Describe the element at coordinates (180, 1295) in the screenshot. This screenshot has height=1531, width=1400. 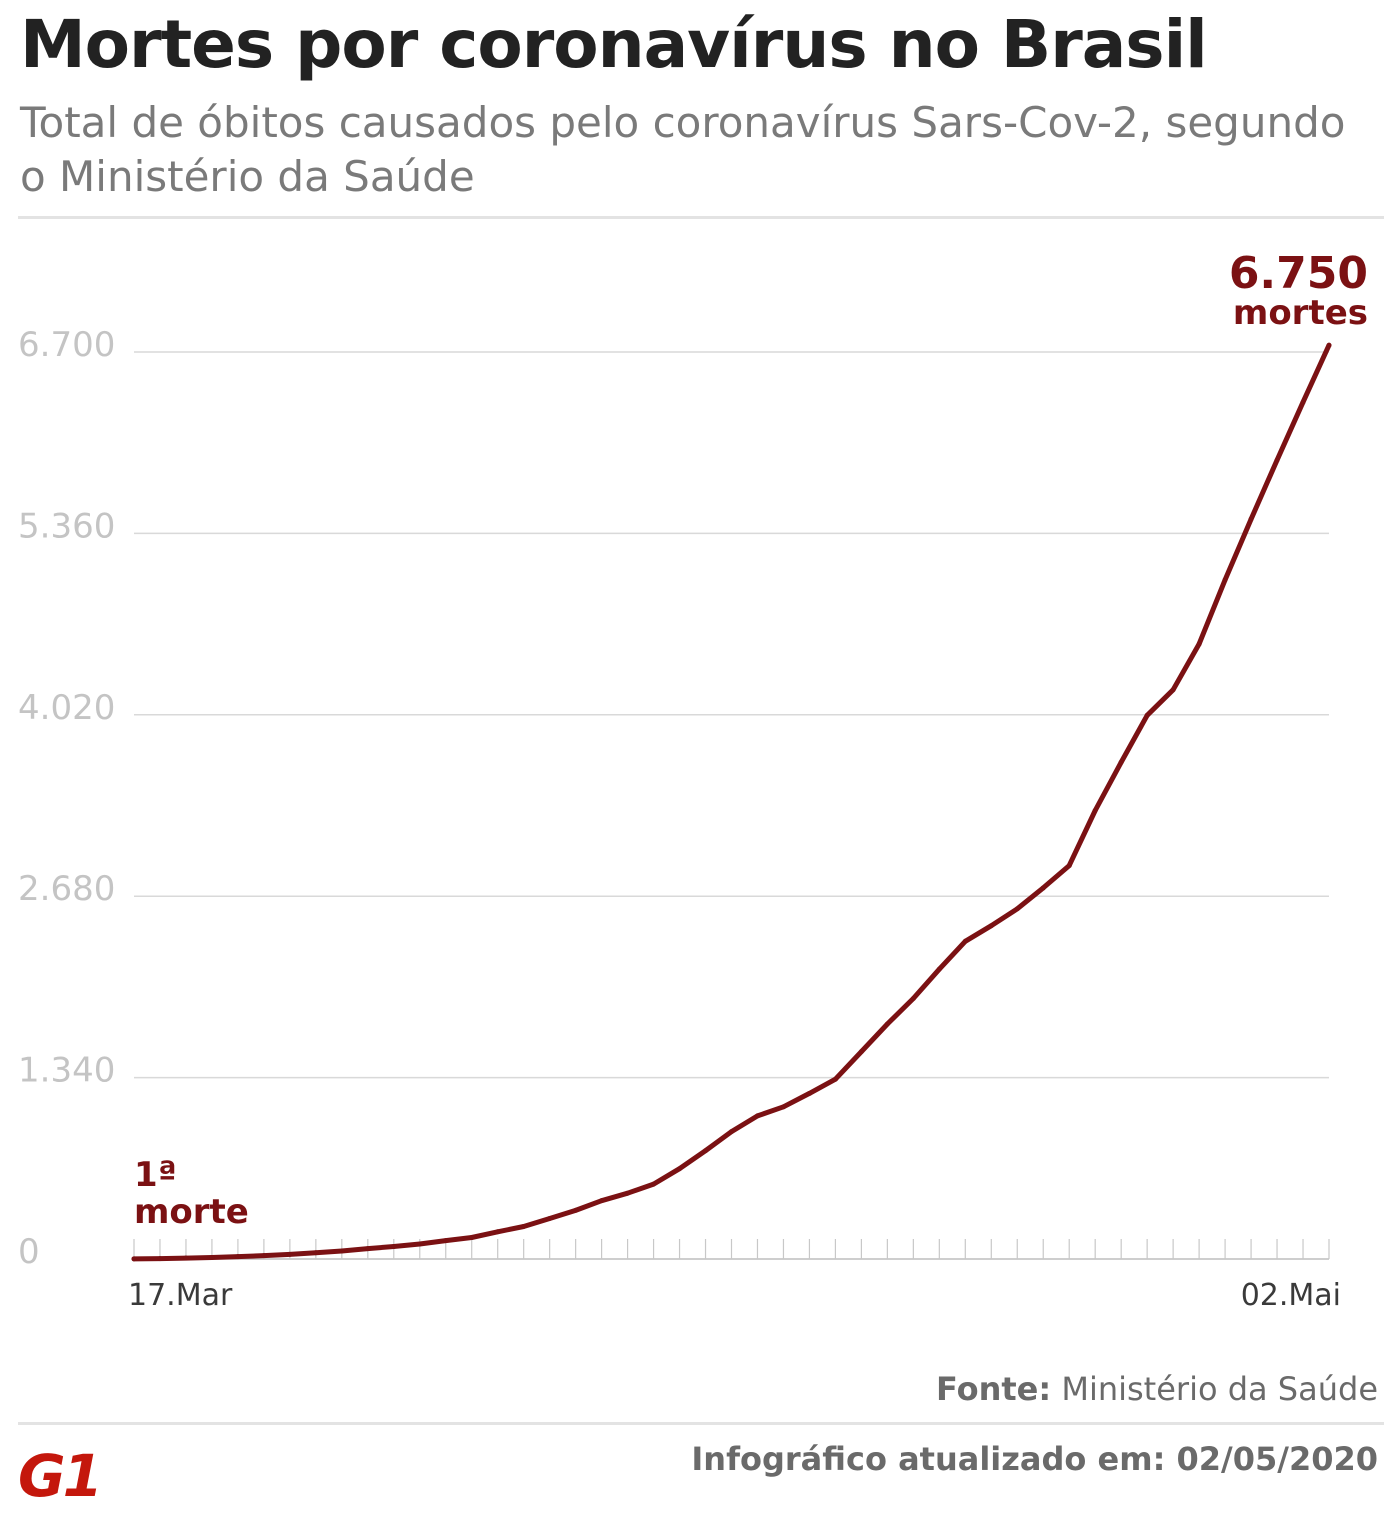
I see `x-label-start: 17.Mar` at that location.